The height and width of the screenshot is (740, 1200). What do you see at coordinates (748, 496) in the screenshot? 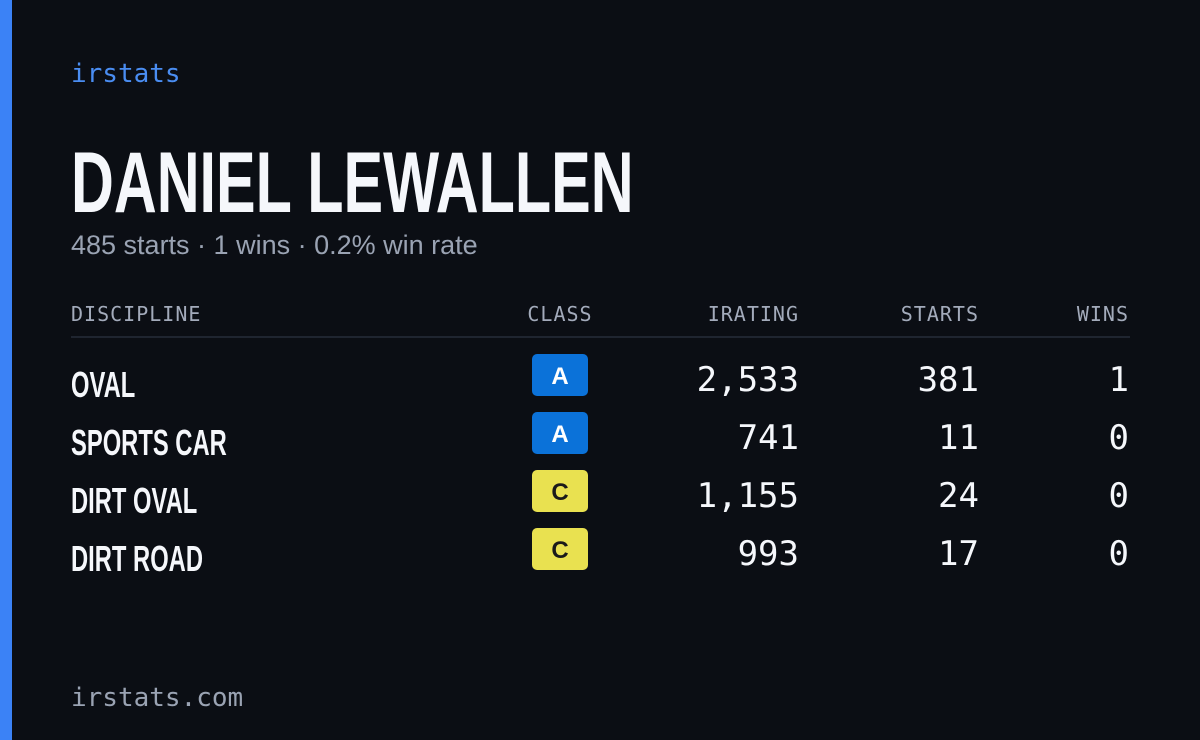
I see `irating: 1,155` at bounding box center [748, 496].